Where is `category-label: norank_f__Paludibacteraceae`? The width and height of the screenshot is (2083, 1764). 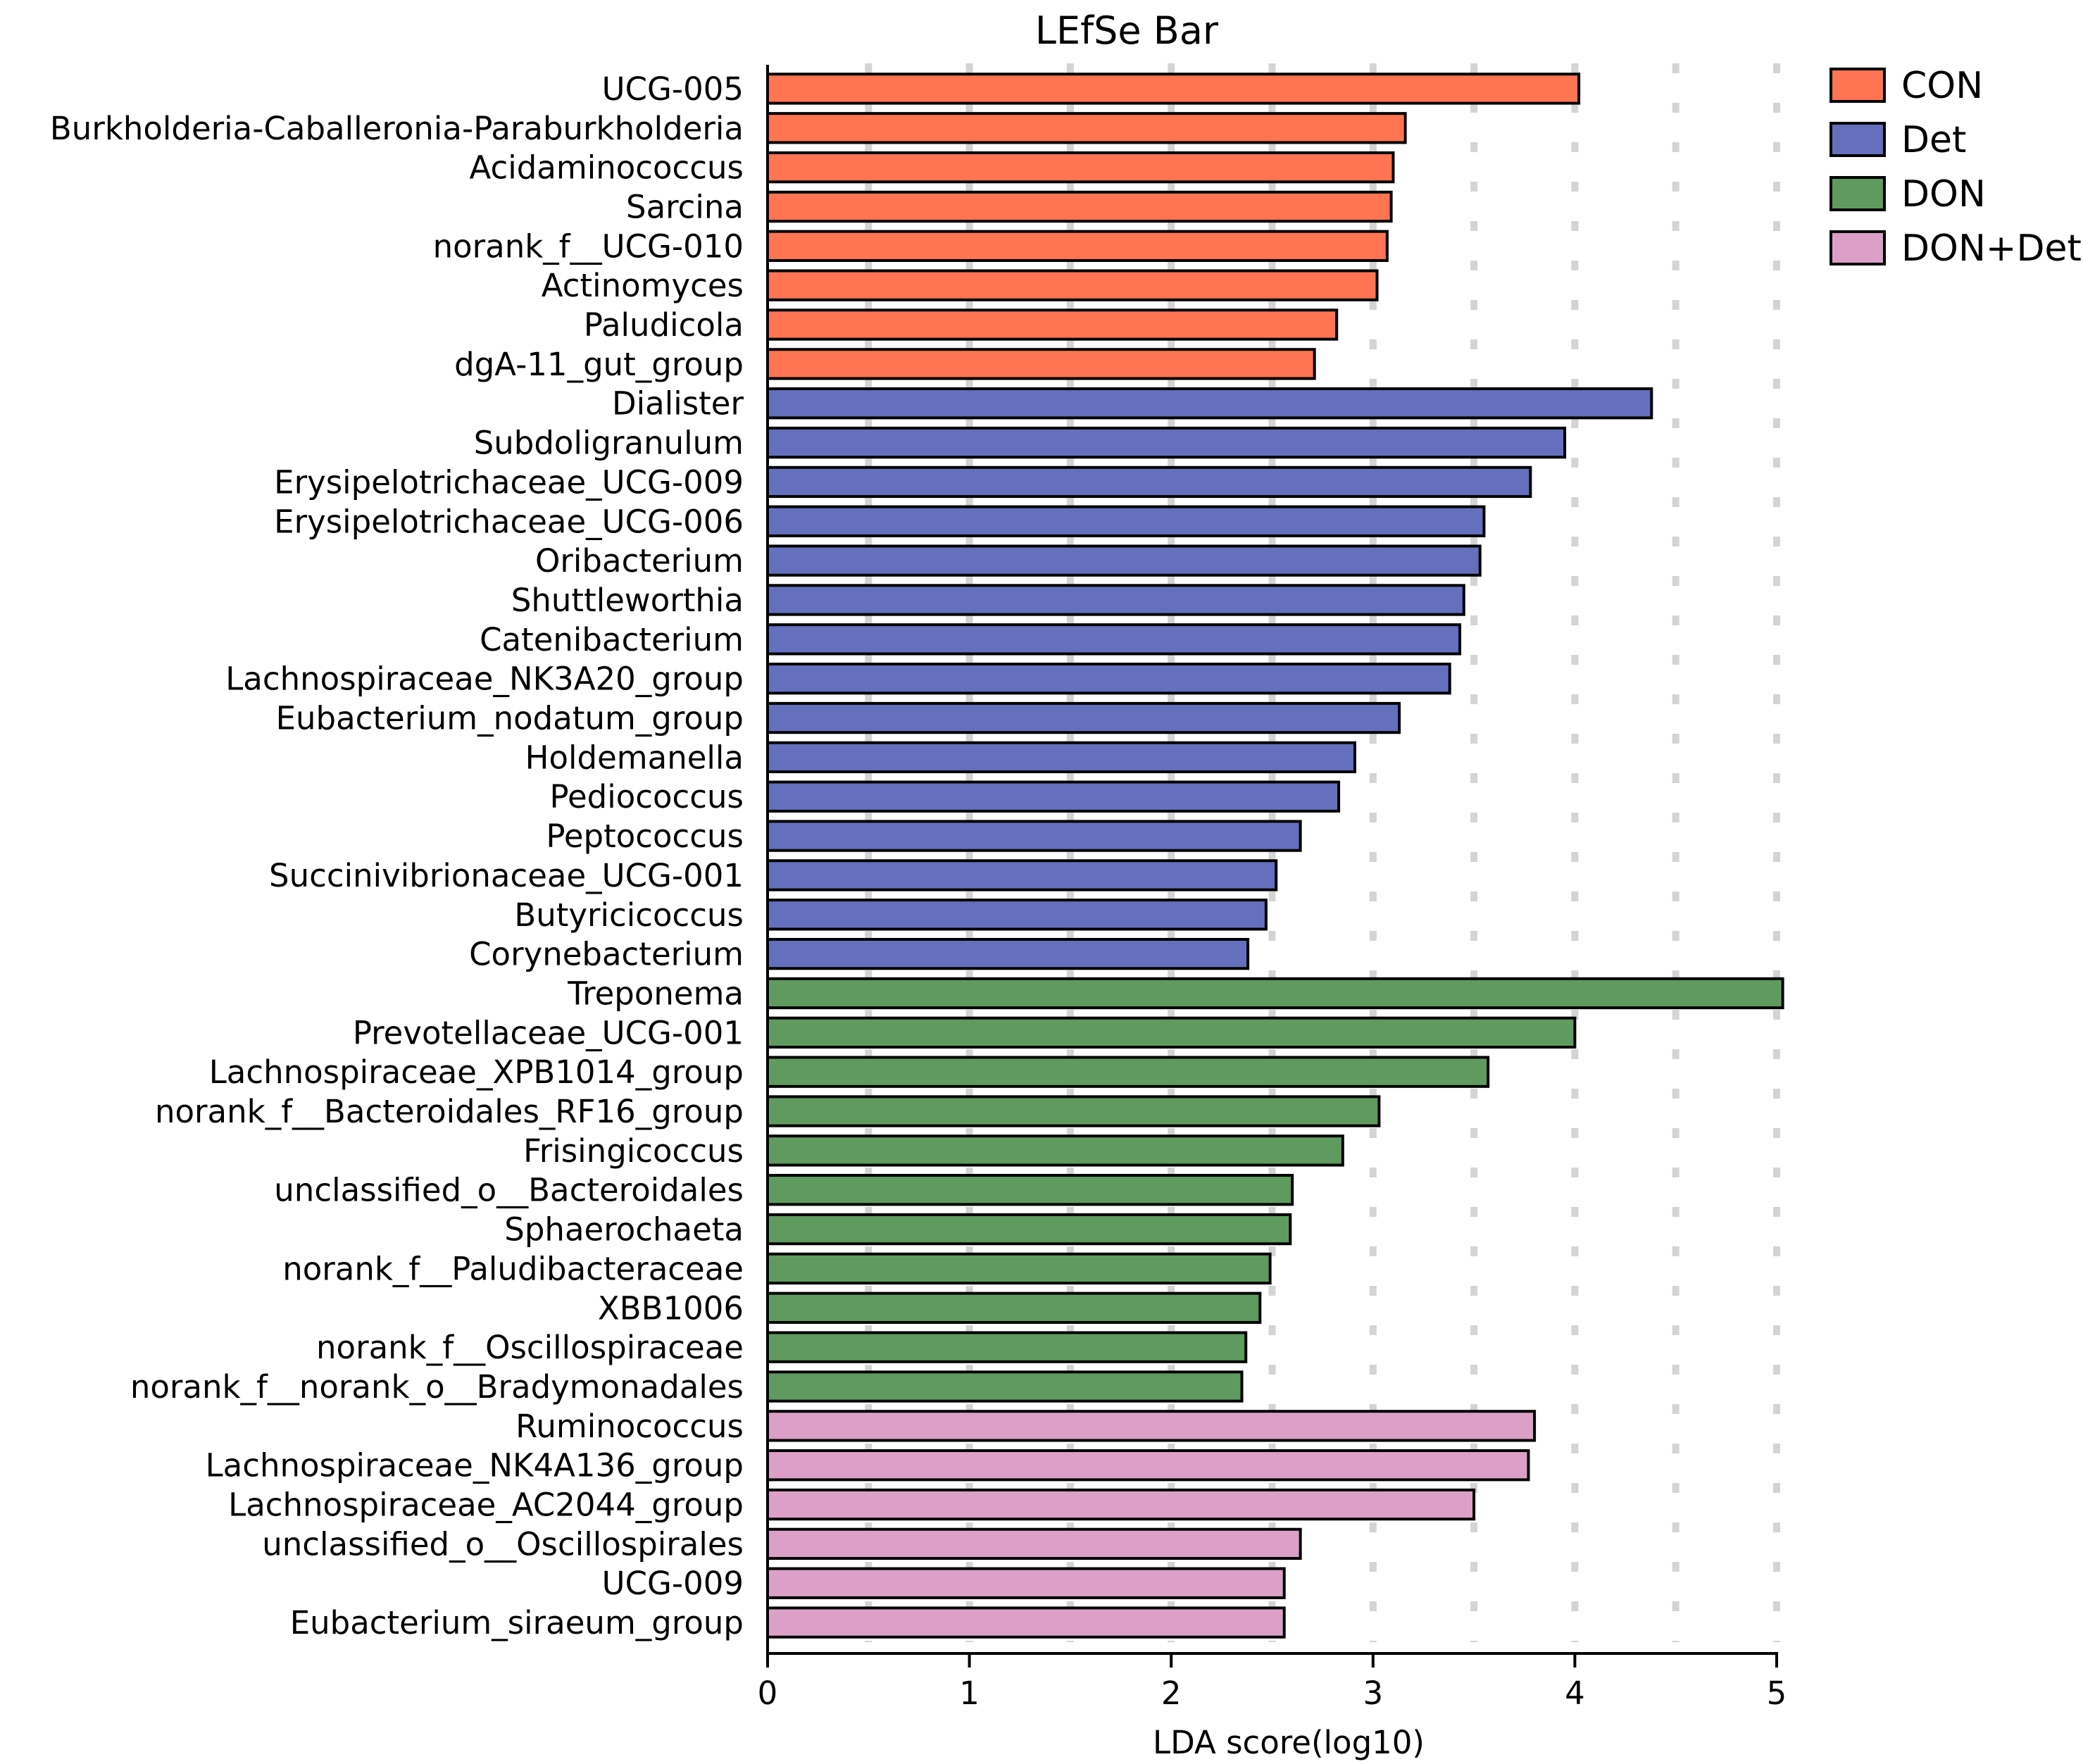
category-label: norank_f__Paludibacteraceae is located at coordinates (513, 1268).